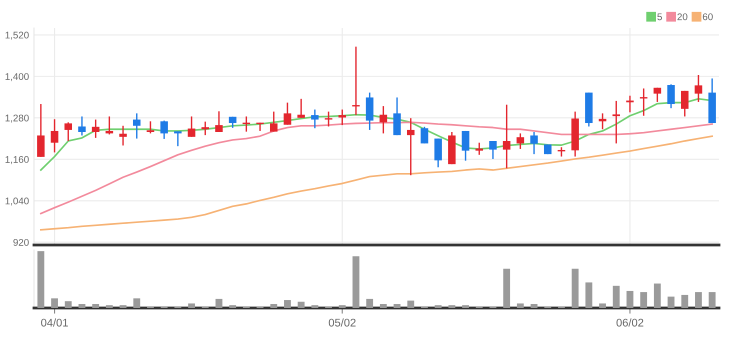  I want to click on y-tick-label: 1,040, so click(17, 202).